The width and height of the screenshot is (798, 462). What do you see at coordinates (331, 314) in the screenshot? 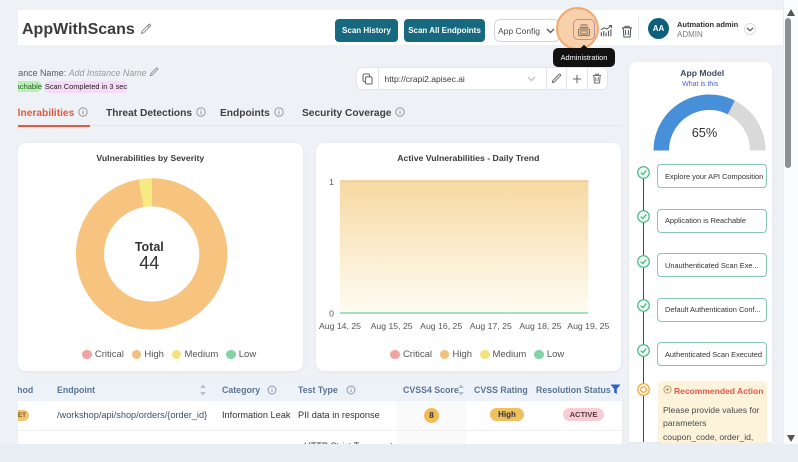
I see `svg-text: 0` at bounding box center [331, 314].